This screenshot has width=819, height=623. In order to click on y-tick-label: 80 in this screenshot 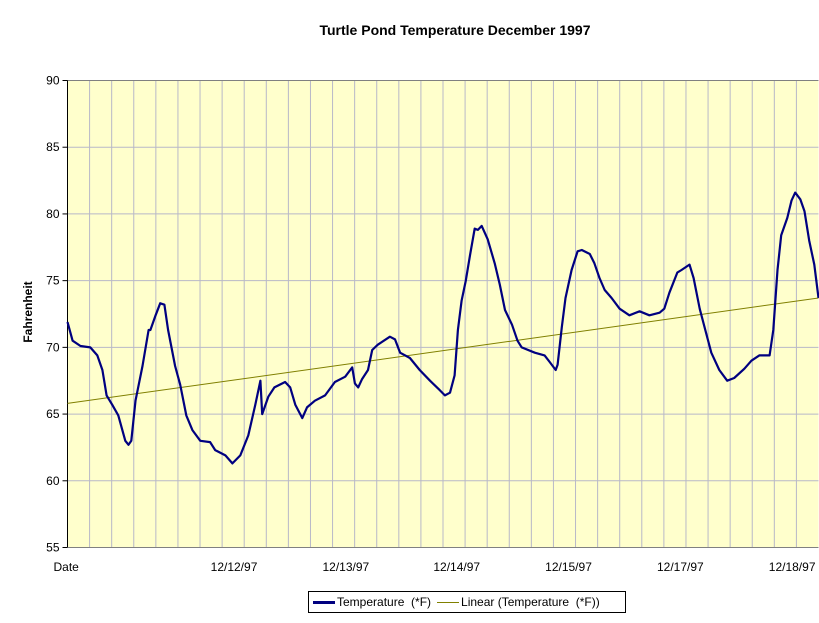, I will do `click(53, 214)`.